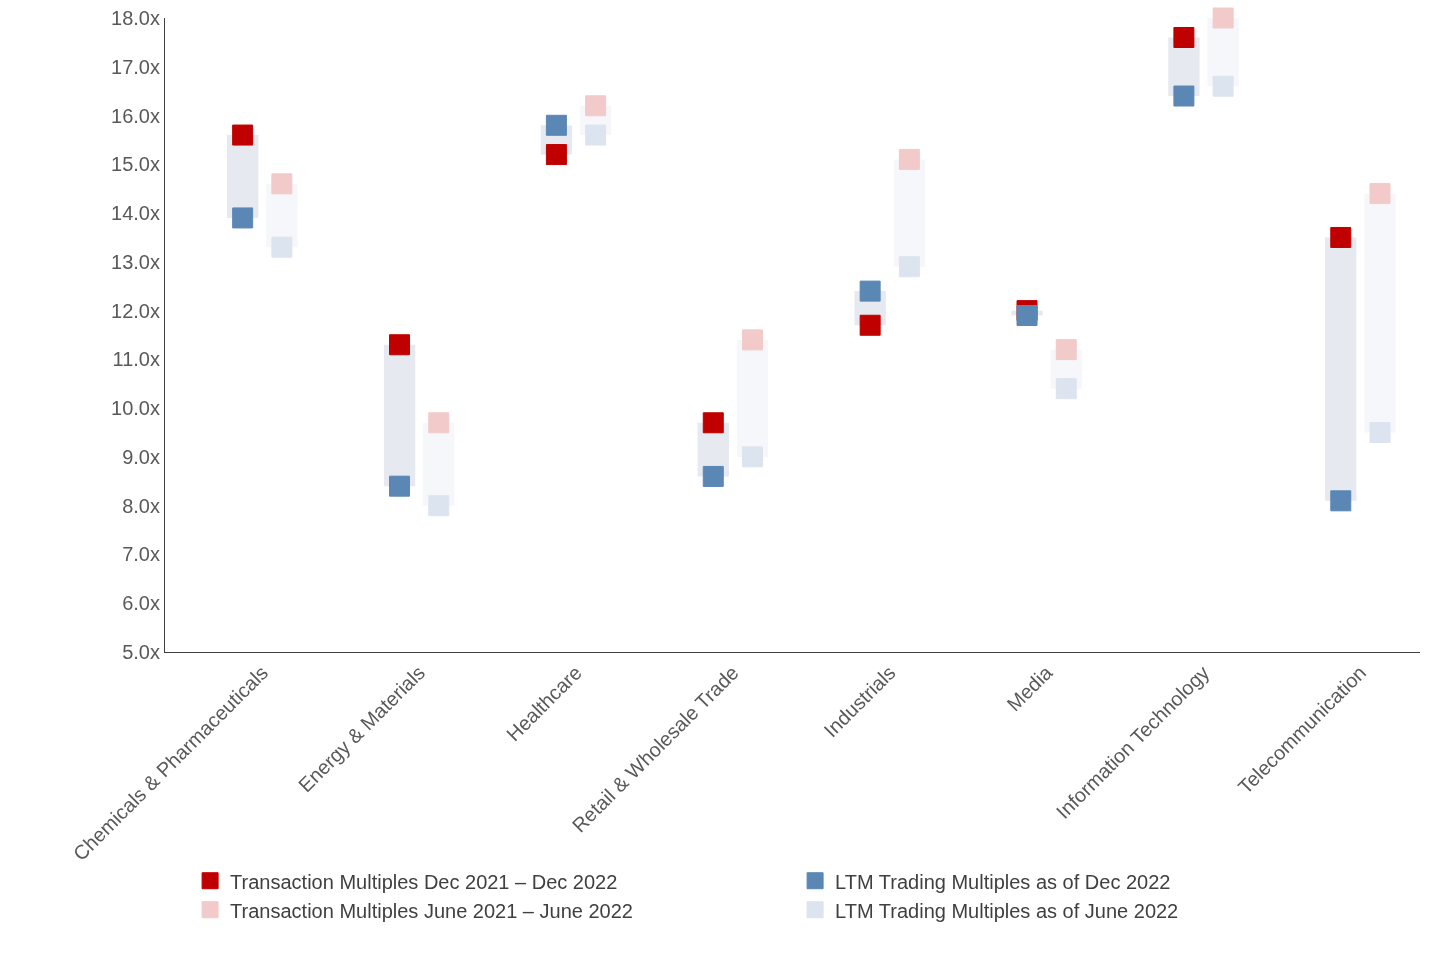 This screenshot has width=1439, height=973. What do you see at coordinates (141, 603) in the screenshot?
I see `y-tick-label: 6.0x` at bounding box center [141, 603].